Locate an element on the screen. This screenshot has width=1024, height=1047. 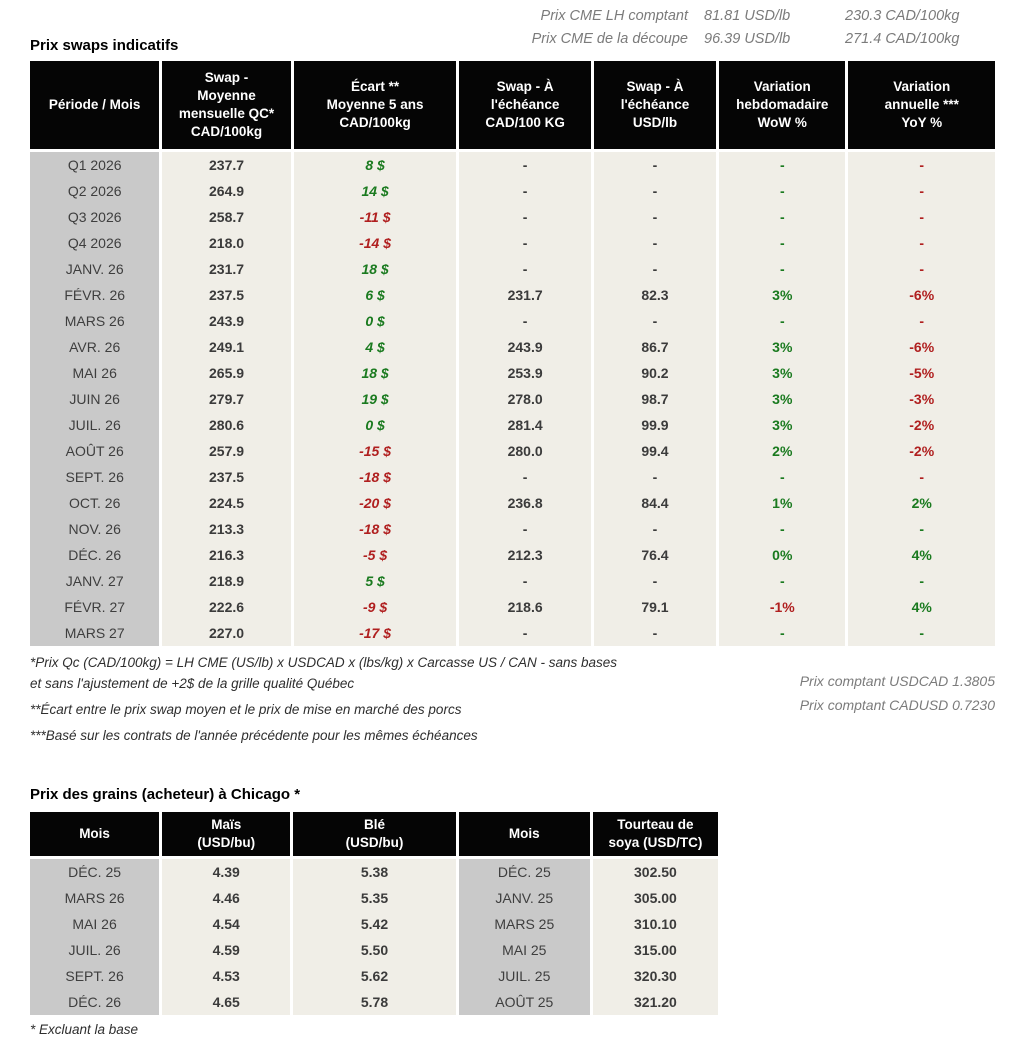
ecart-cell: 5 $ is located at coordinates (376, 581).